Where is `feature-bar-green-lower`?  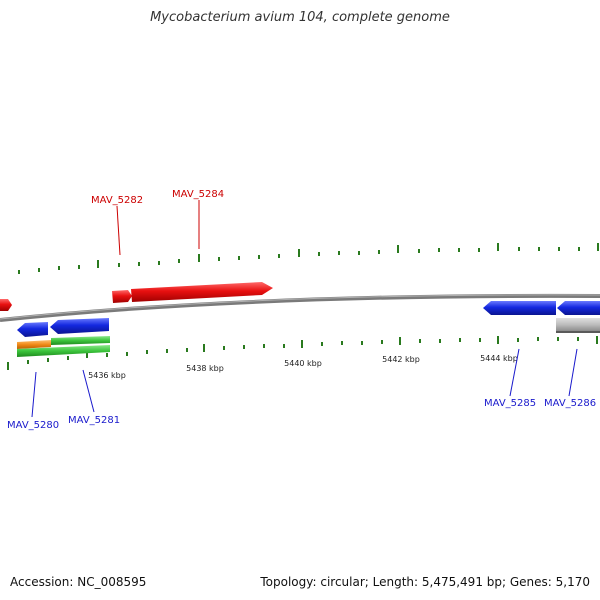
feature-bar-green-lower is located at coordinates (63, 351).